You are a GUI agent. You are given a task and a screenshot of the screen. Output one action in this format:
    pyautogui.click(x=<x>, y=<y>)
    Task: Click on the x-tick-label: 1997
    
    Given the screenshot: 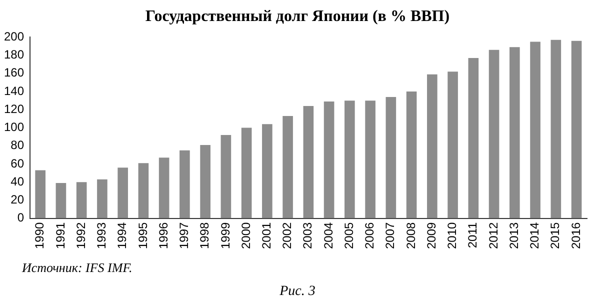 What is the action you would take?
    pyautogui.click(x=184, y=236)
    